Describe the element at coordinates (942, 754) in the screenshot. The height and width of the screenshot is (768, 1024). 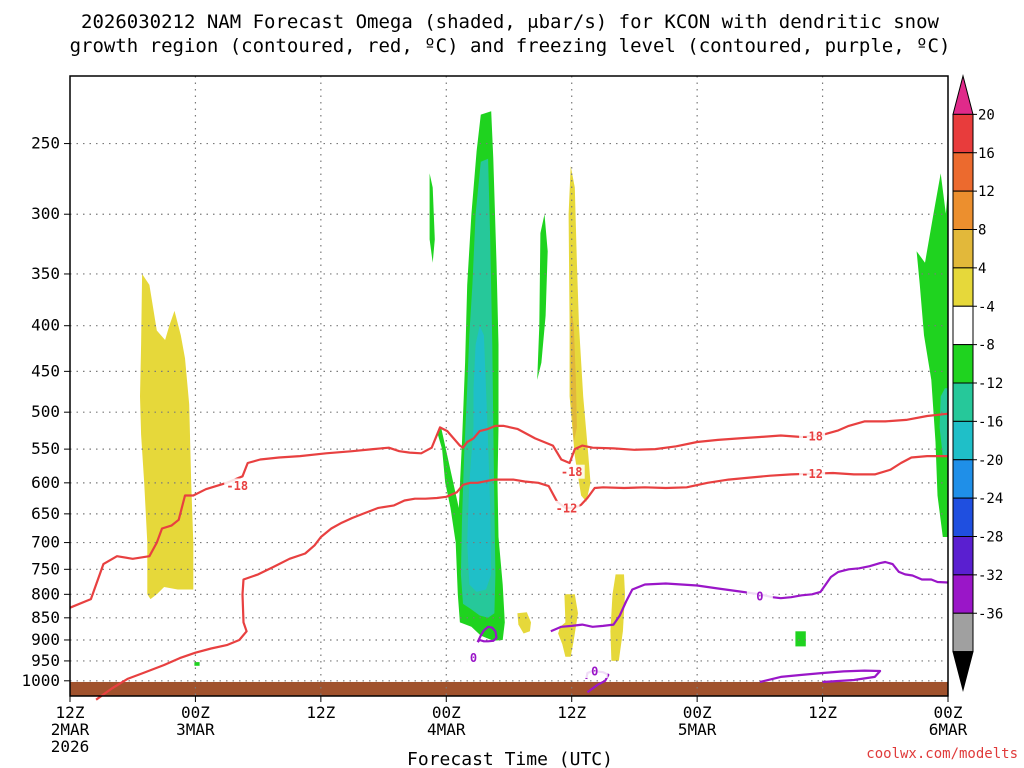
I see `credit-text: coolwx.com/modelts` at that location.